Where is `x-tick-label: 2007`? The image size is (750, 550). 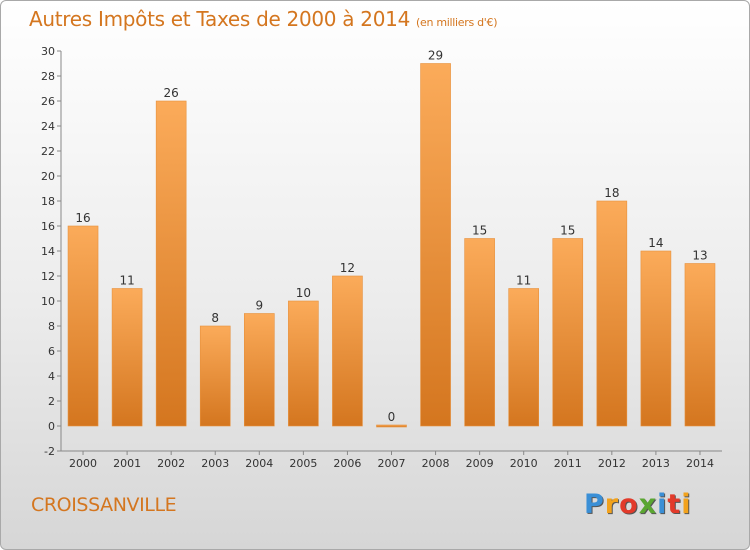
x-tick-label: 2007 is located at coordinates (392, 463).